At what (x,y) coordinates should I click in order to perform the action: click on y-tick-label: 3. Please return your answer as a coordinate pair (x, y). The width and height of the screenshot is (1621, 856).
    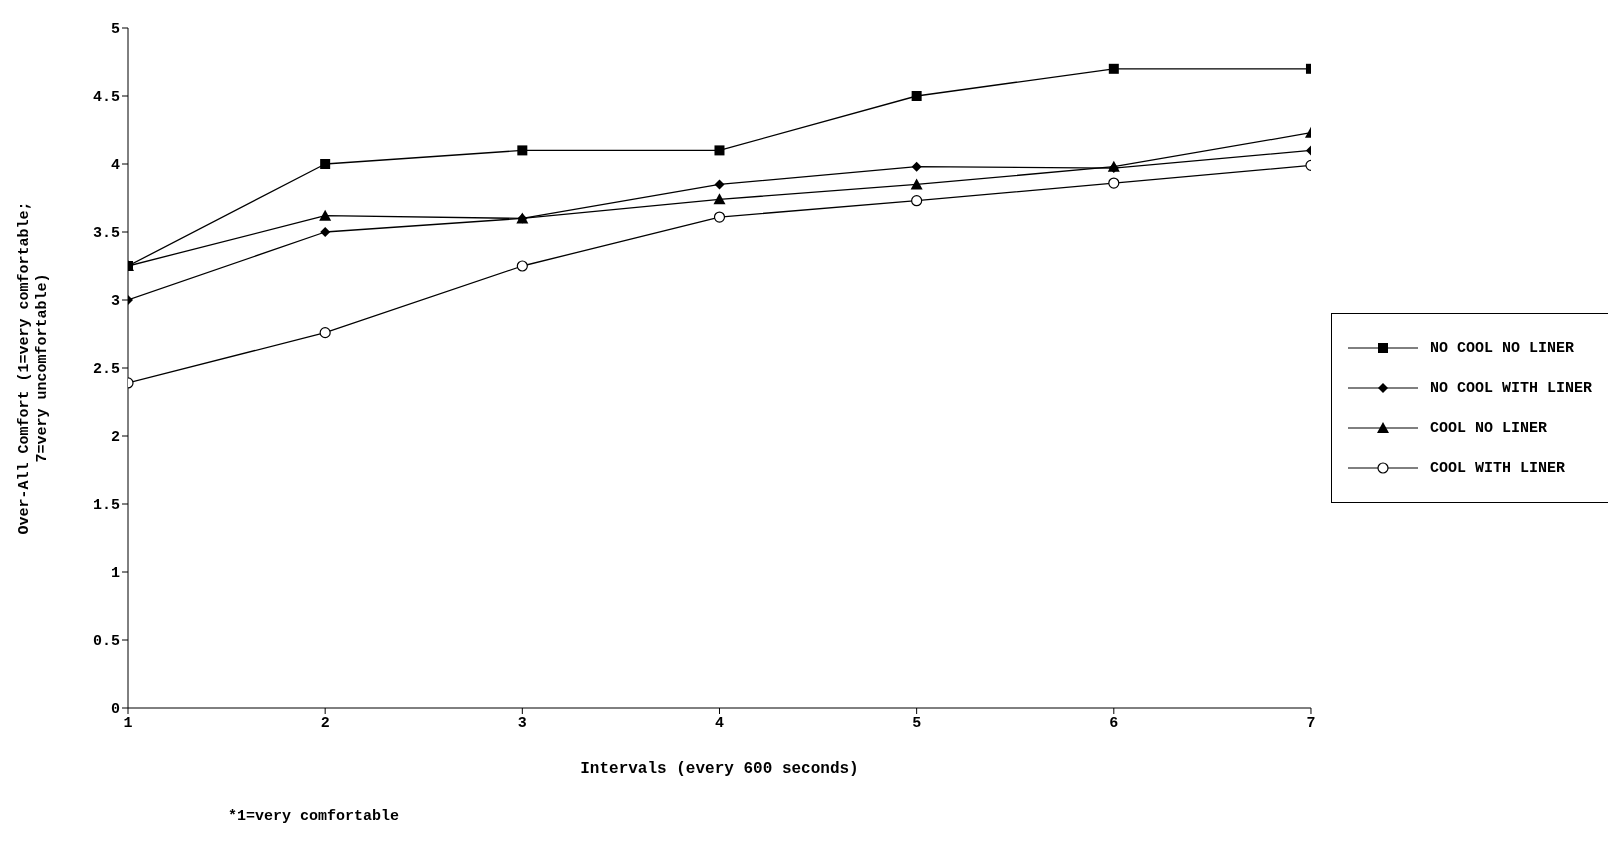
    Looking at the image, I should click on (115, 302).